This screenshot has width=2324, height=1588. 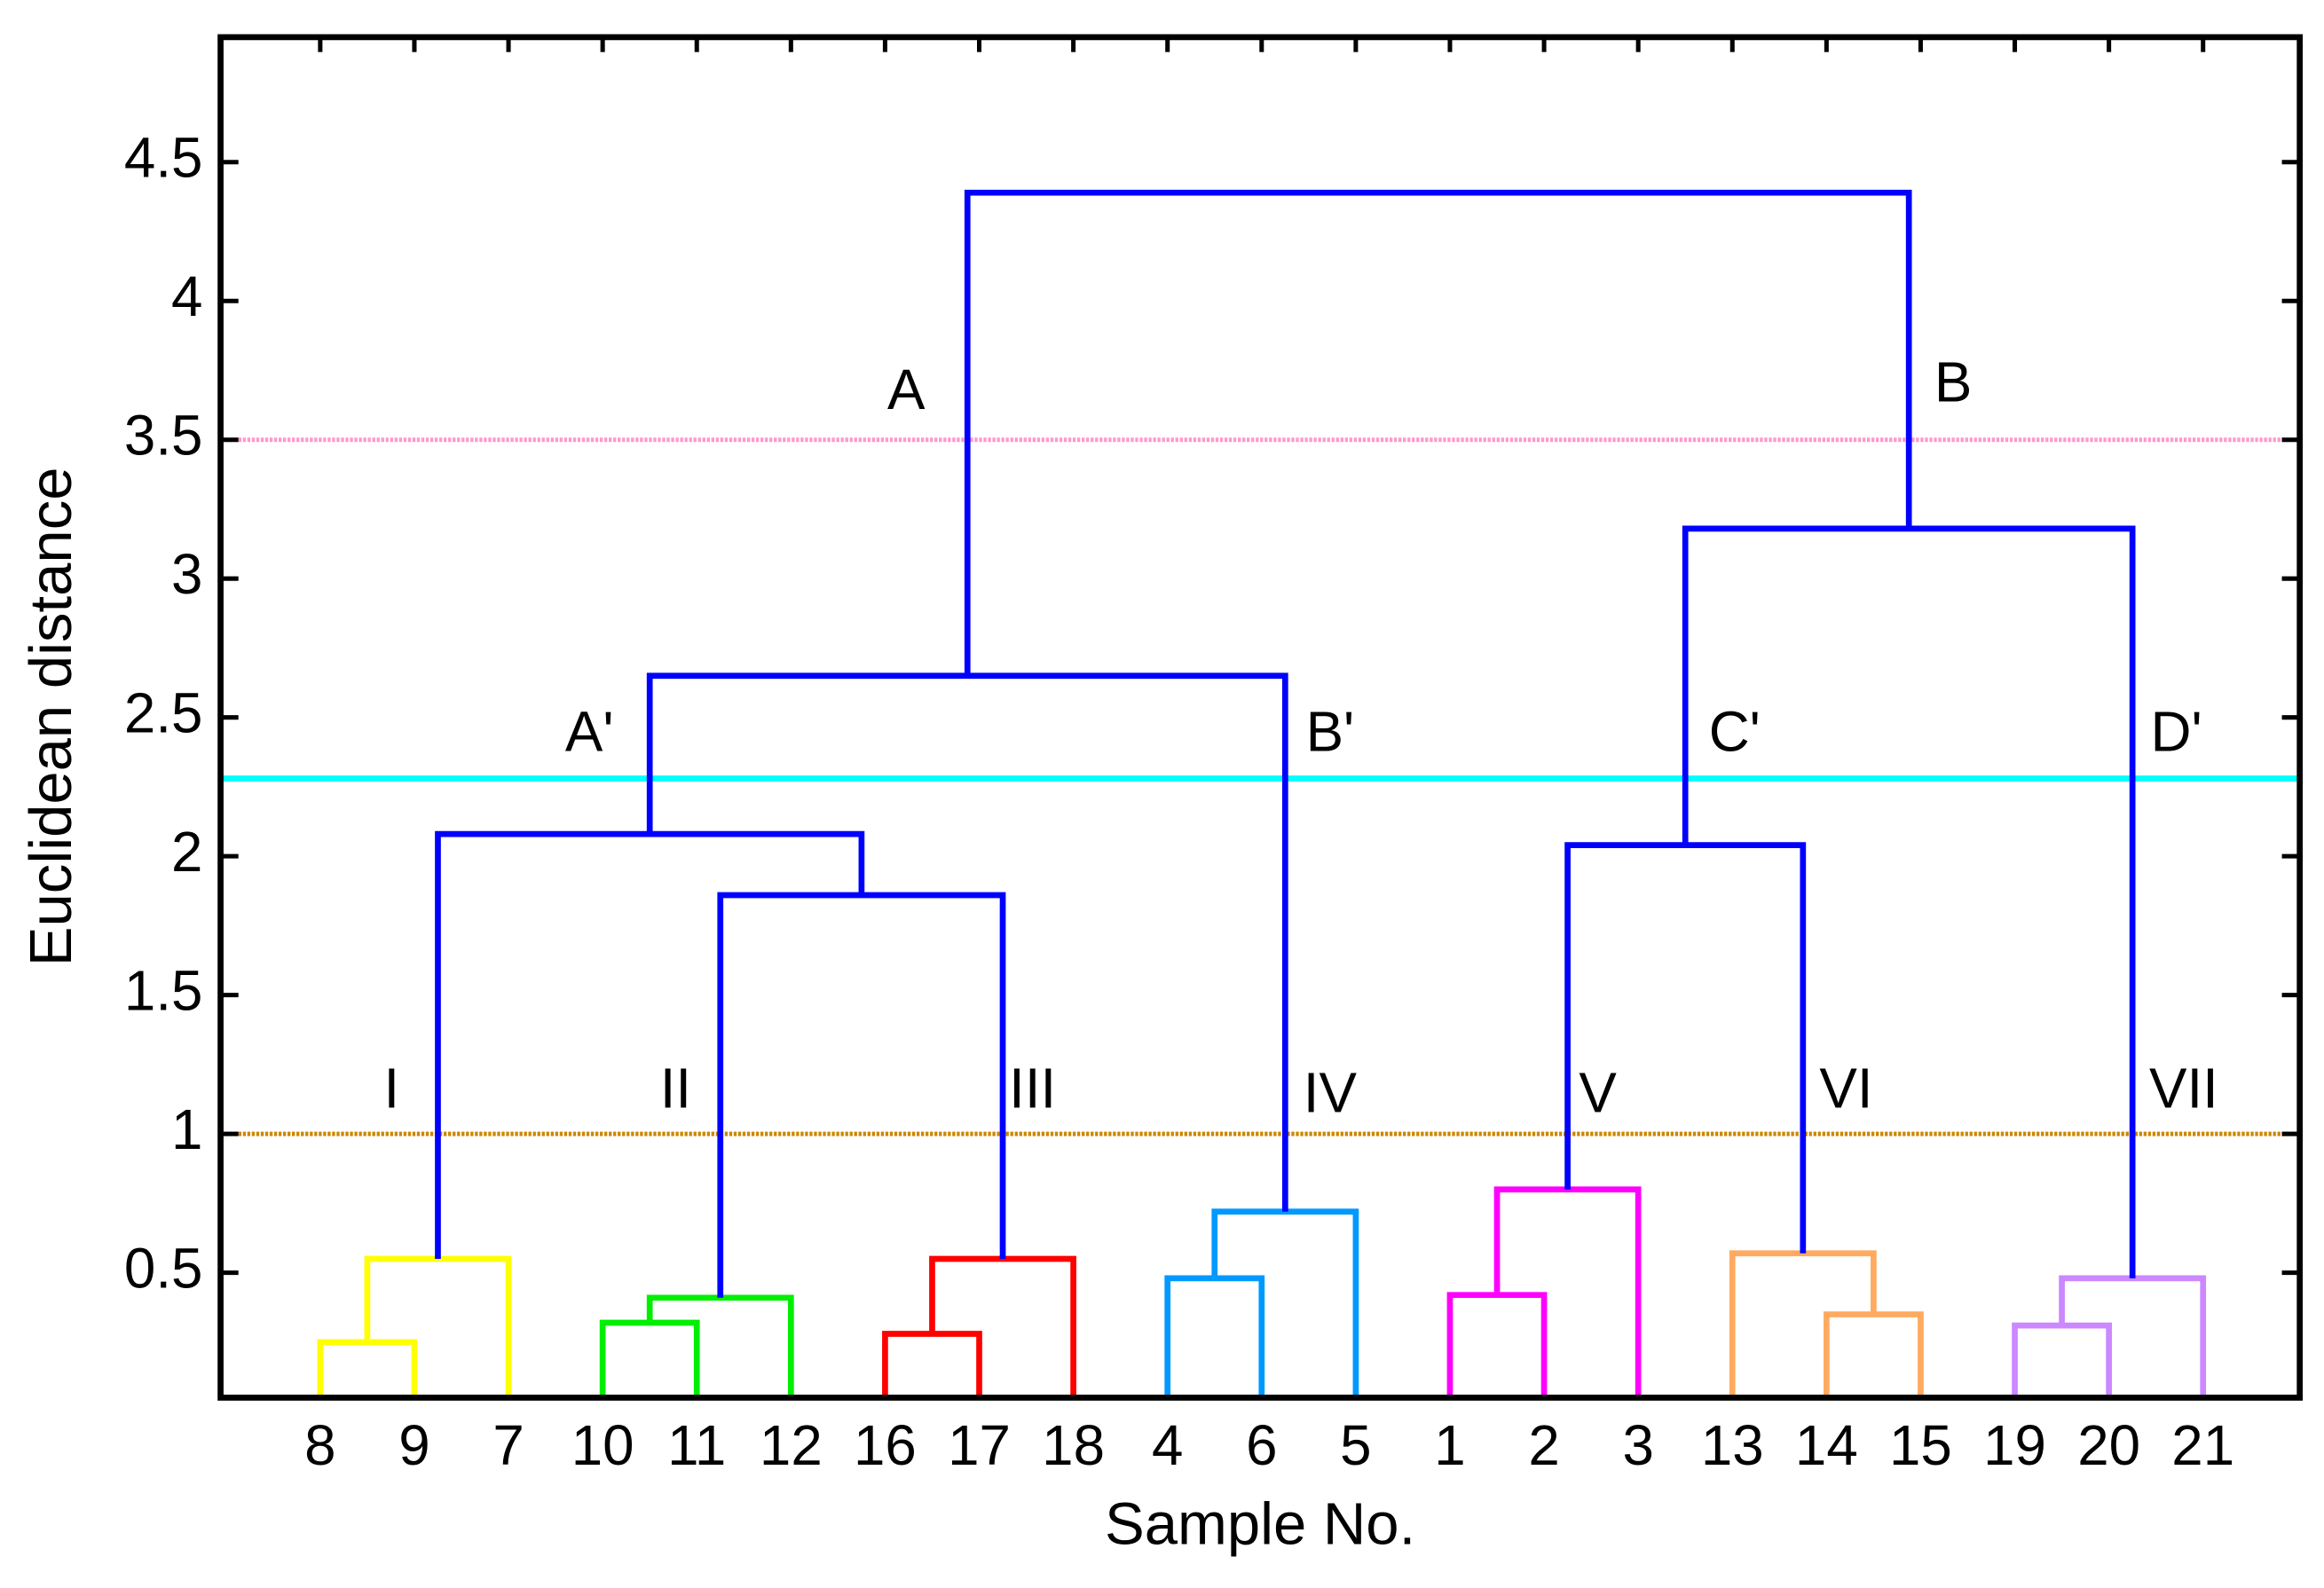 What do you see at coordinates (1167, 1445) in the screenshot?
I see `x-tick-label: 4` at bounding box center [1167, 1445].